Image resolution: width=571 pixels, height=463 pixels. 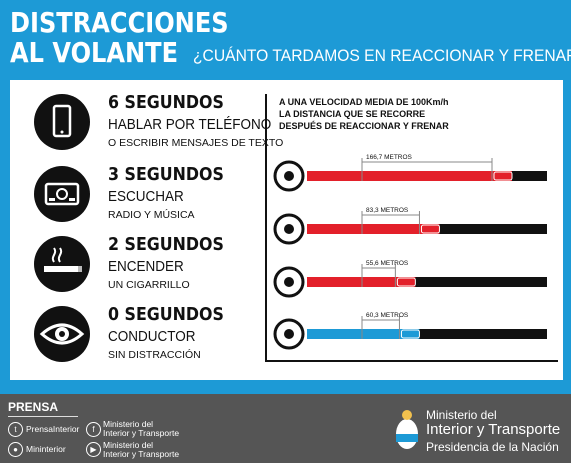 I want to click on cigarette-icon, so click(x=62, y=264).